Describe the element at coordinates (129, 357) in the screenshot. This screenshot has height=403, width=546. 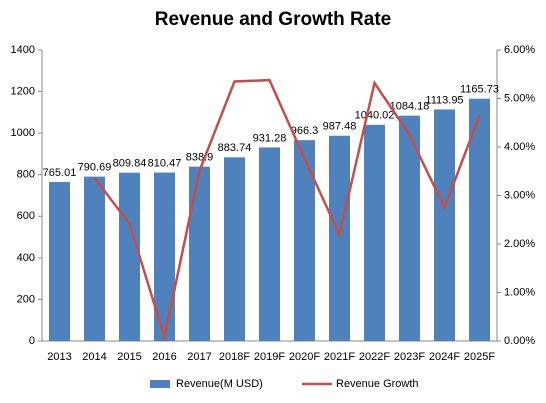
I see `x-tick-label: 2015` at that location.